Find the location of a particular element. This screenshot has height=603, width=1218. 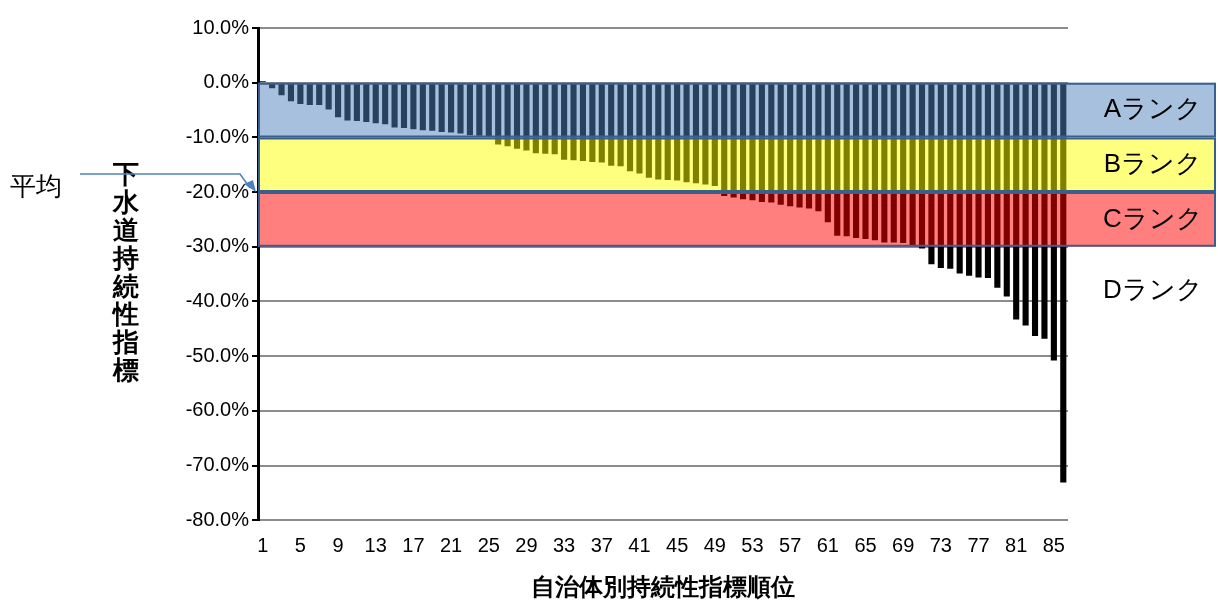

x-tick-label: 49 is located at coordinates (714, 544).